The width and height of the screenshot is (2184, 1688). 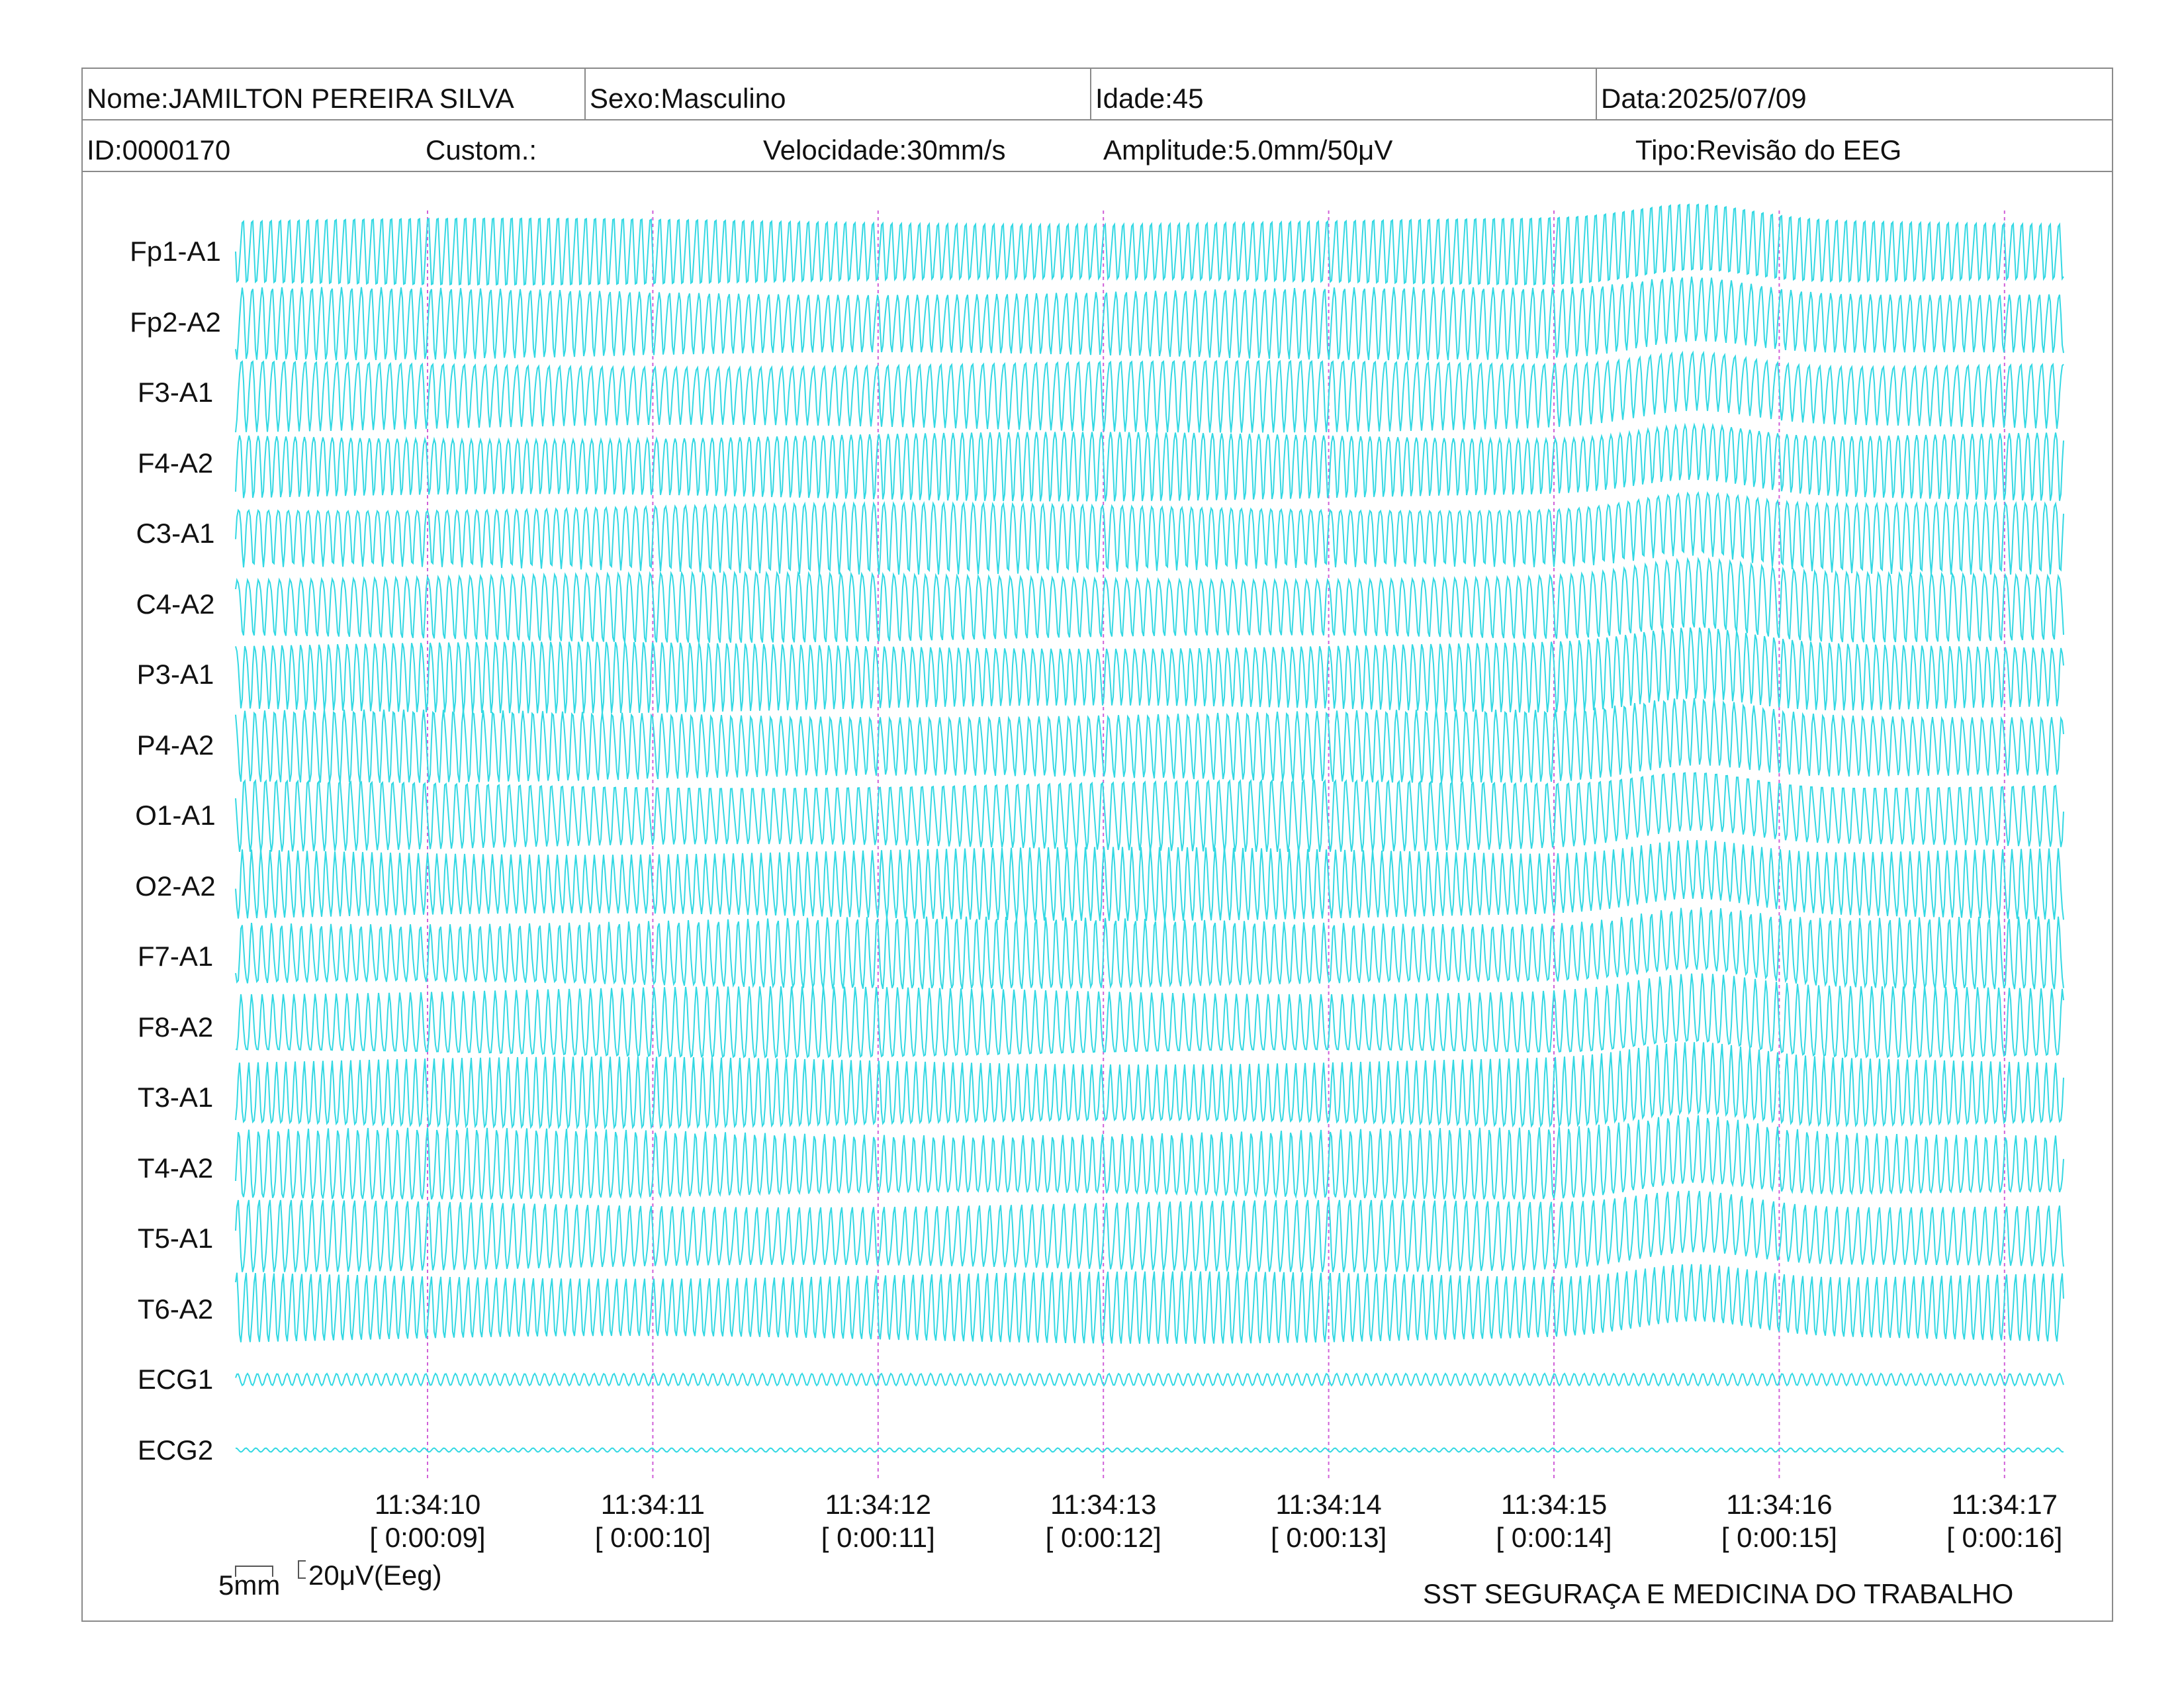 I want to click on trace-f4-a2, so click(x=1150, y=463).